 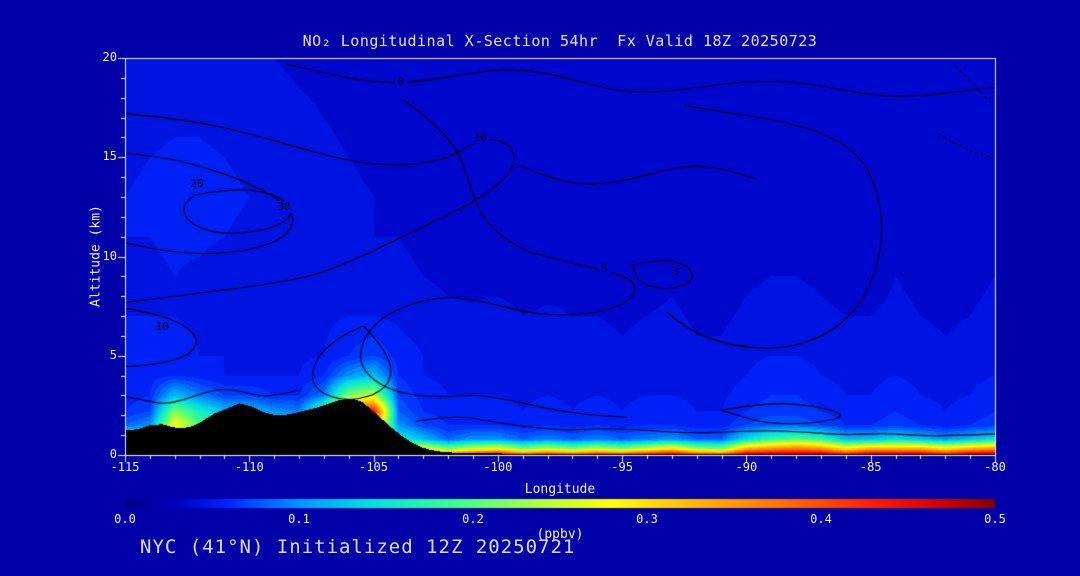 What do you see at coordinates (109, 255) in the screenshot?
I see `y-tick-label: 10` at bounding box center [109, 255].